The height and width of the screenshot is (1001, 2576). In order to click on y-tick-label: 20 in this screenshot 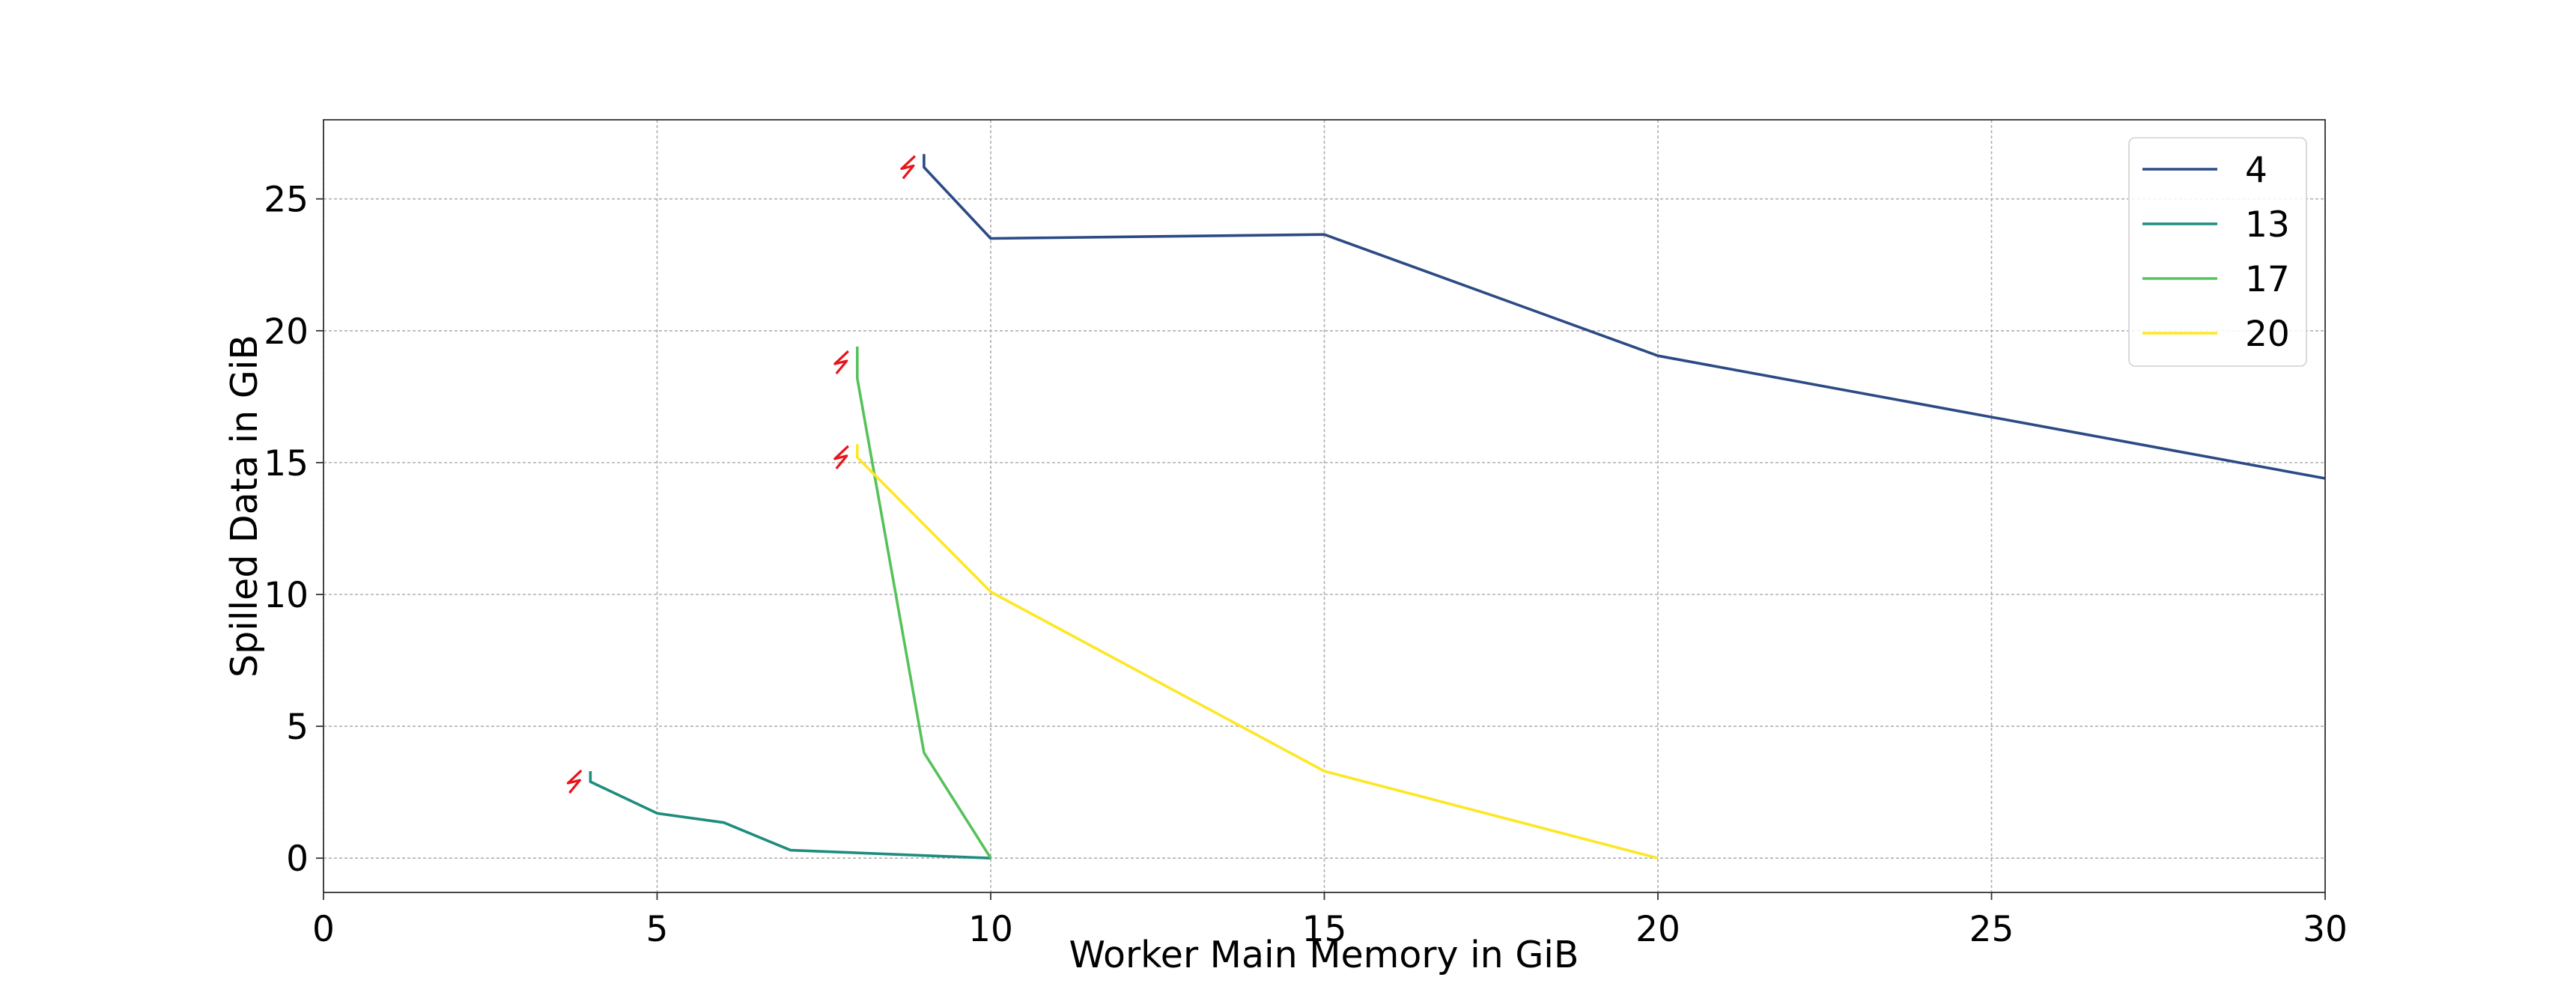, I will do `click(286, 332)`.